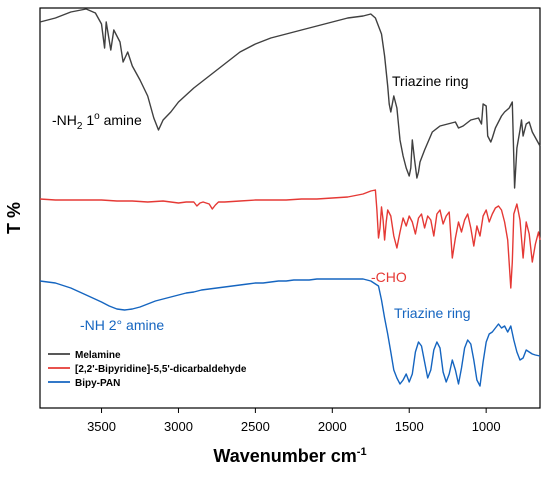 The height and width of the screenshot is (480, 550). Describe the element at coordinates (284, 456) in the screenshot. I see `x-axis-title-main: Wavenumber cm` at that location.